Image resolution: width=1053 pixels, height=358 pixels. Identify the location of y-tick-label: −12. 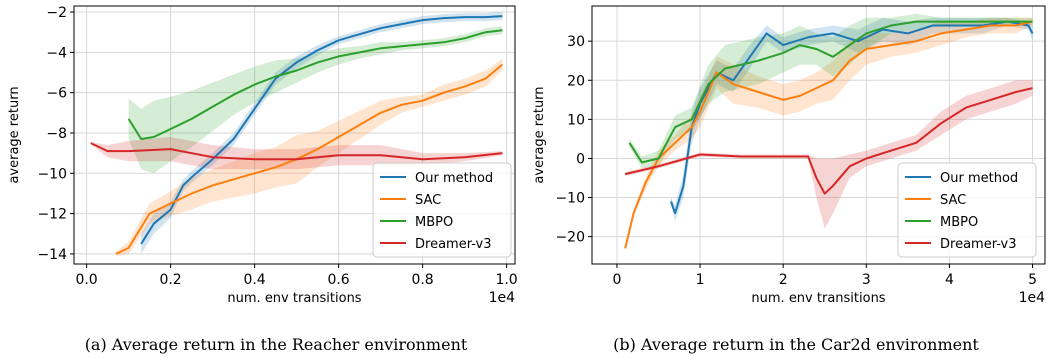
(52, 215).